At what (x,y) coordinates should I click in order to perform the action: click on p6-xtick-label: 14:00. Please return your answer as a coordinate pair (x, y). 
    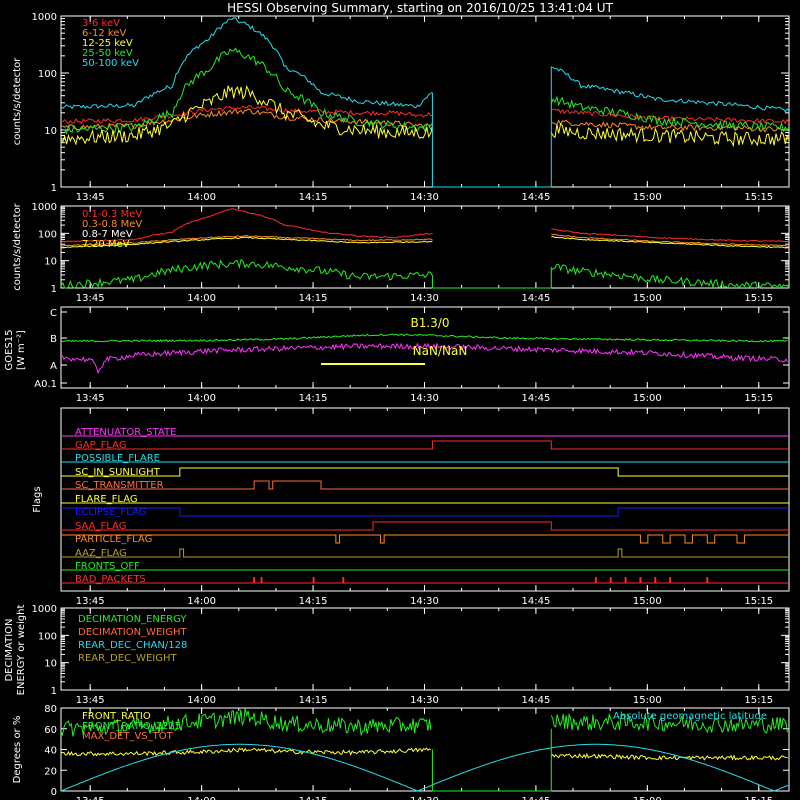
    Looking at the image, I should click on (201, 798).